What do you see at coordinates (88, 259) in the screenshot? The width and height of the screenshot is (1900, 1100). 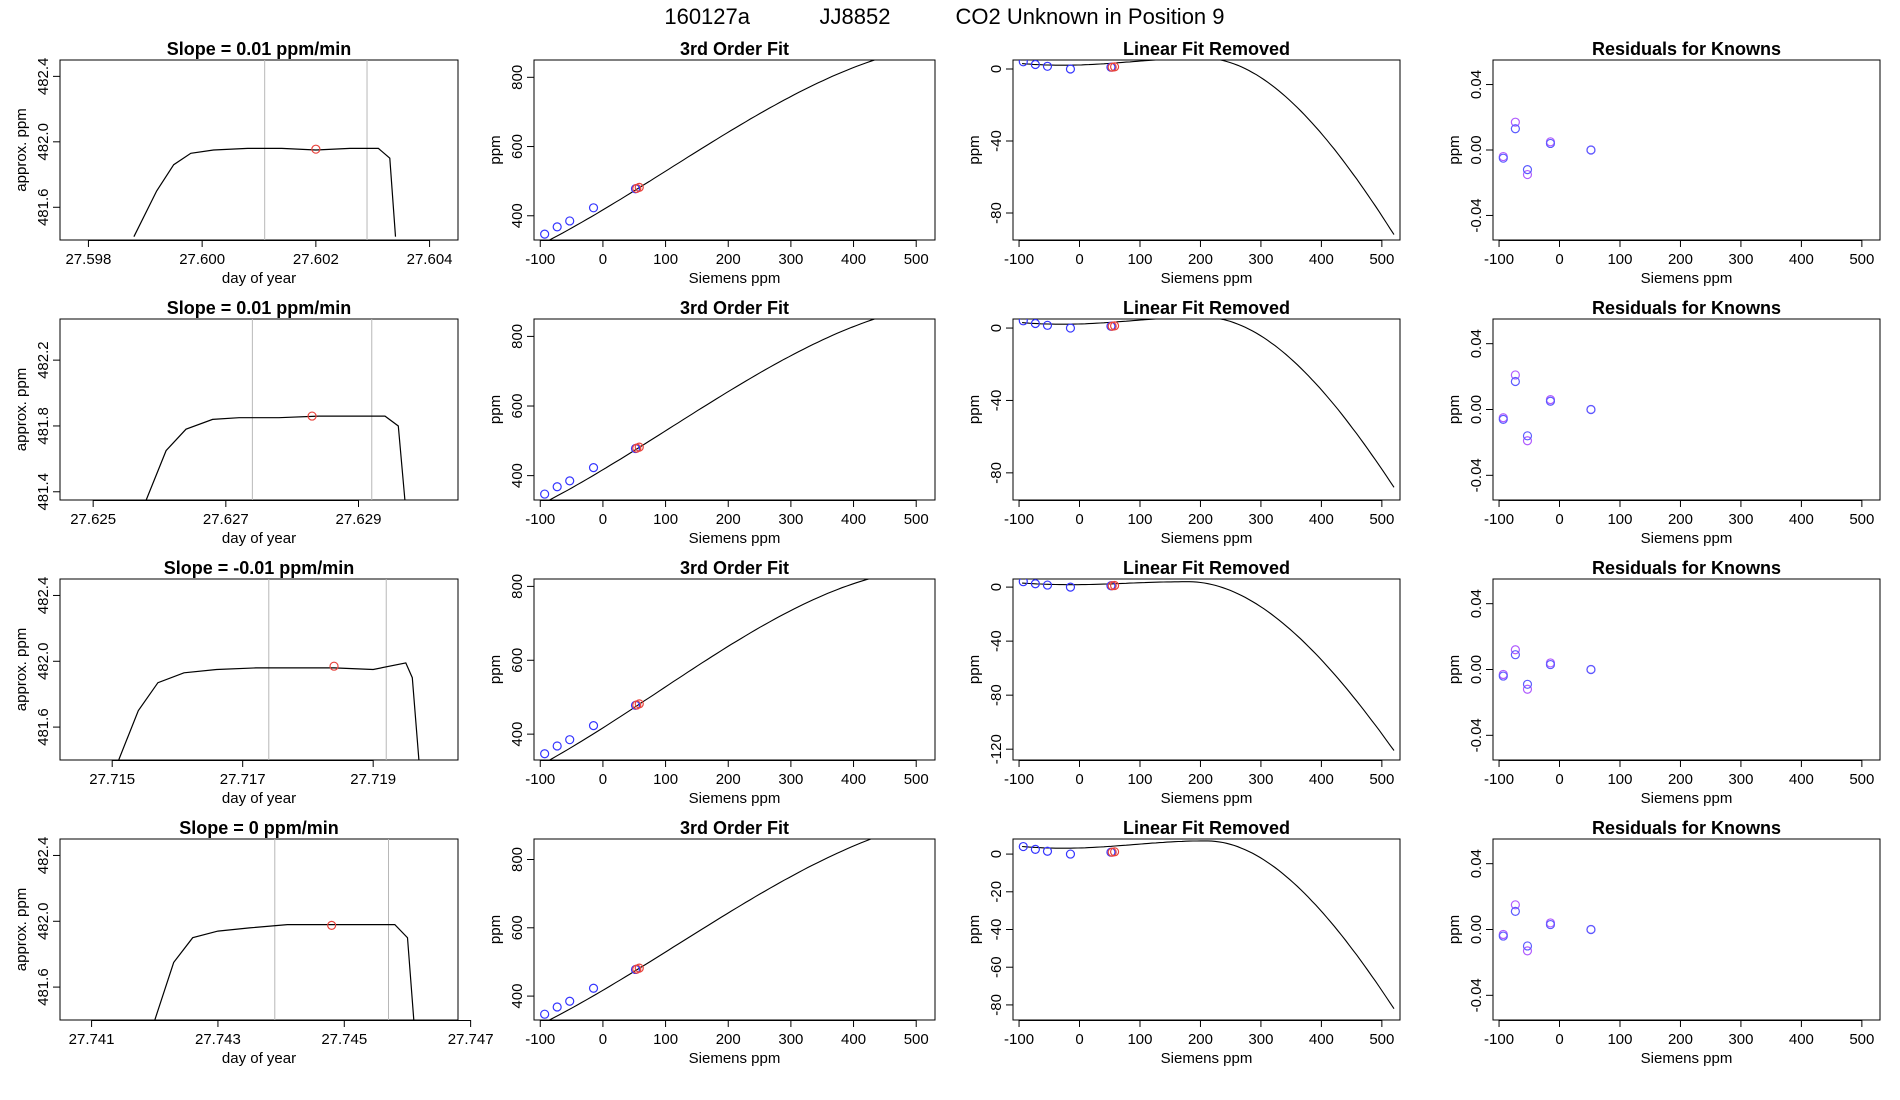 I see `x-tick-label: 27.598` at bounding box center [88, 259].